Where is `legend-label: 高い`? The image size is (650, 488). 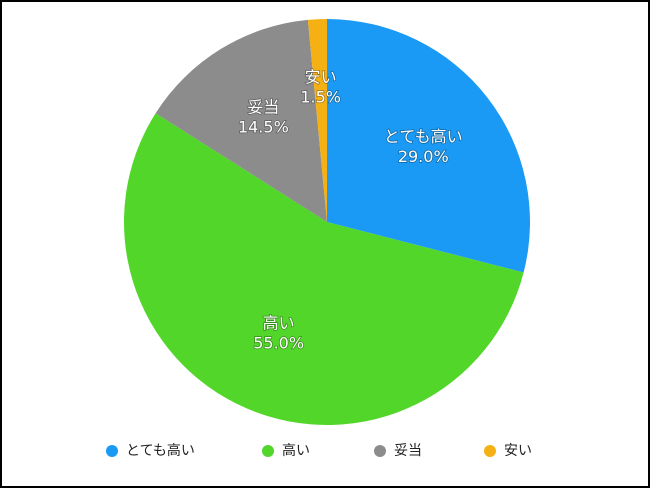
legend-label: 高い is located at coordinates (296, 450).